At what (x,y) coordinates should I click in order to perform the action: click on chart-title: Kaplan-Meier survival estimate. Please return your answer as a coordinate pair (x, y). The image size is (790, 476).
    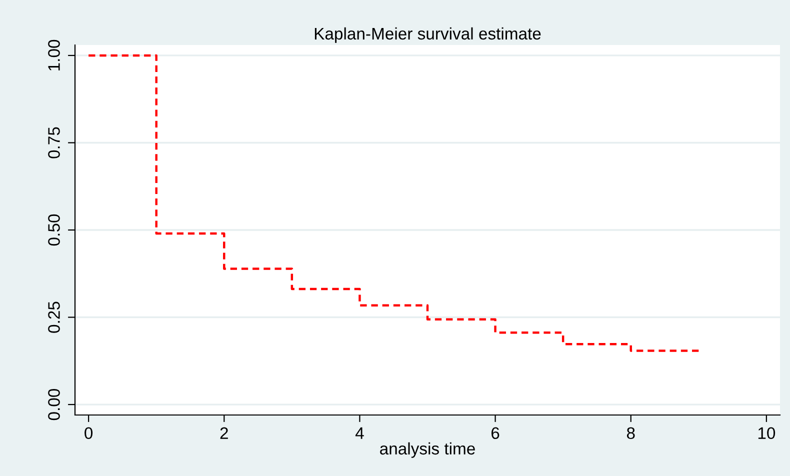
    Looking at the image, I should click on (427, 35).